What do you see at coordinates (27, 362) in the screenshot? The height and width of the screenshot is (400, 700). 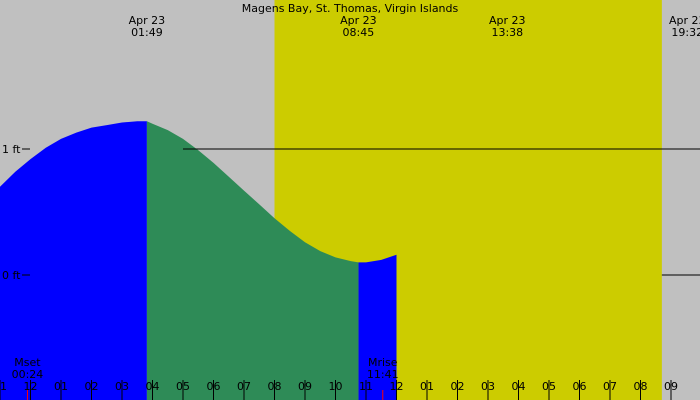 I see `moon-event-label-0: Mset` at bounding box center [27, 362].